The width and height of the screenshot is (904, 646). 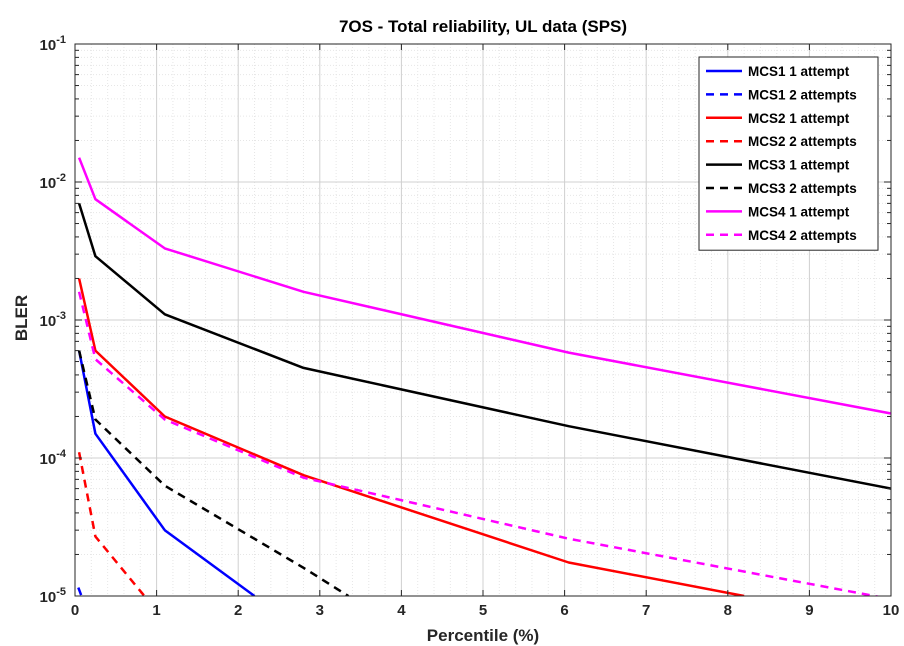 I want to click on x-tick-label: 8, so click(x=728, y=610).